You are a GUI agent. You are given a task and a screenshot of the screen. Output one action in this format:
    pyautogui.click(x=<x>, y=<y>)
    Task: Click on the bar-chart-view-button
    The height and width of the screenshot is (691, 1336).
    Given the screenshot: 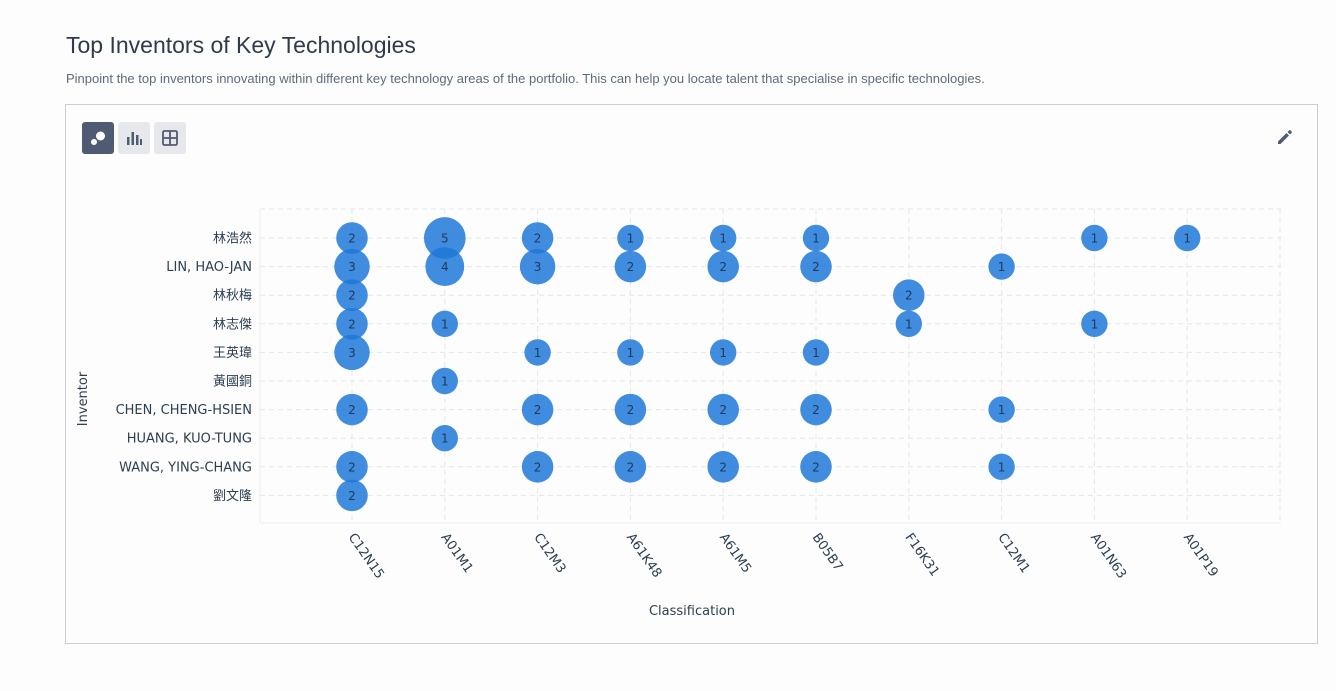 What is the action you would take?
    pyautogui.click(x=134, y=138)
    